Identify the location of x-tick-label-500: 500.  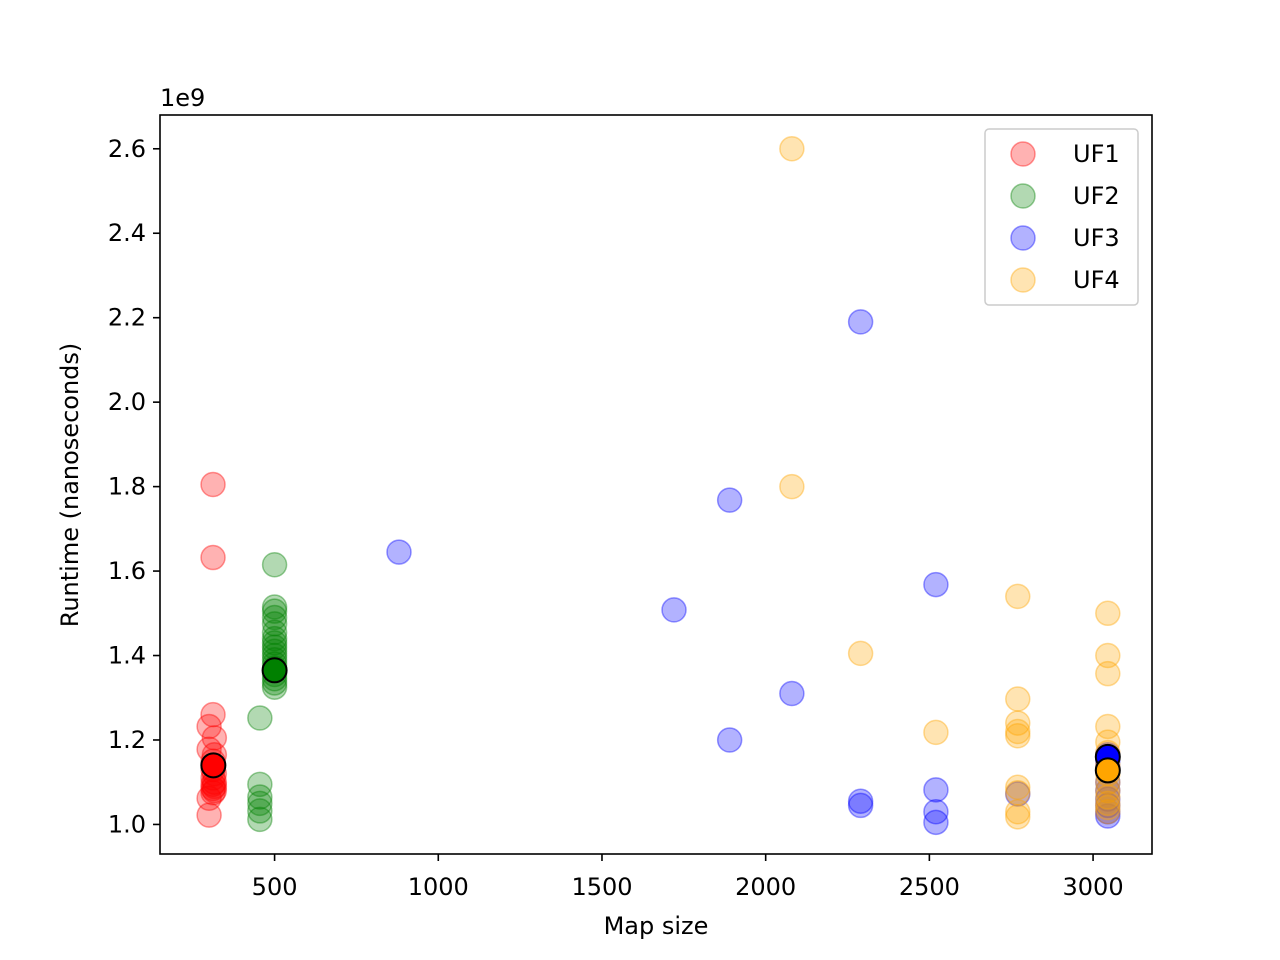
(275, 887).